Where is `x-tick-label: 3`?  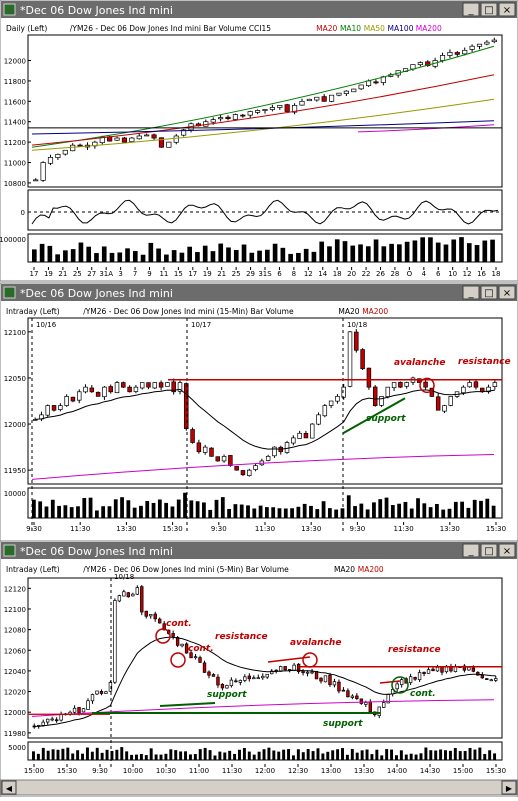
x-tick-label: 3 is located at coordinates (120, 274).